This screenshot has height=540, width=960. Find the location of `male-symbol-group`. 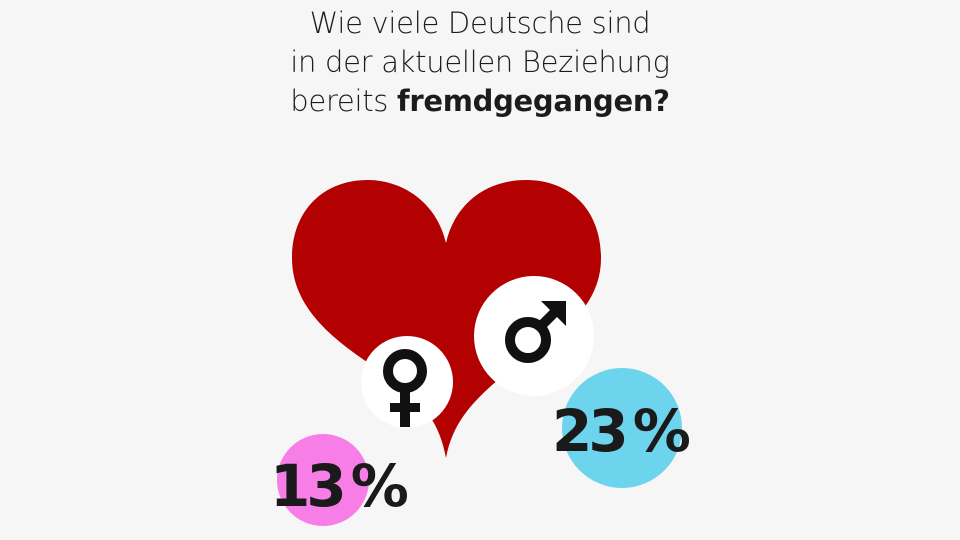

male-symbol-group is located at coordinates (534, 336).